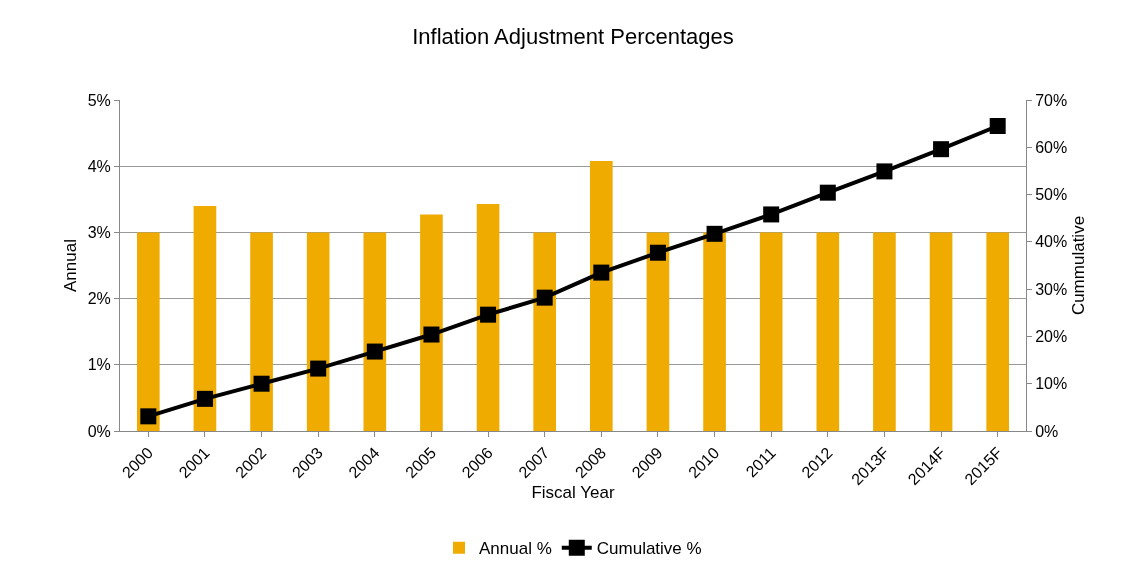 The image size is (1146, 578). What do you see at coordinates (99, 365) in the screenshot?
I see `y-tick-label: 1%` at bounding box center [99, 365].